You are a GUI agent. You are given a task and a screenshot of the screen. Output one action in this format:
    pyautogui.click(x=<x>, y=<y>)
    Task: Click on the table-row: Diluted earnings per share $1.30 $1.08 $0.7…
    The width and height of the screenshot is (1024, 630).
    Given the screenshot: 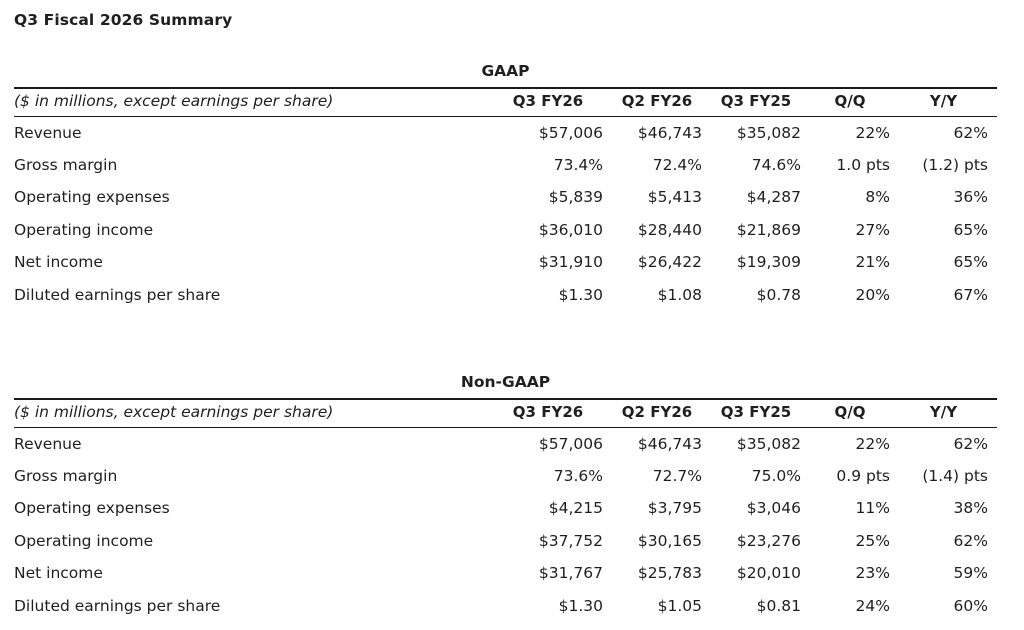 What is the action you would take?
    pyautogui.click(x=505, y=295)
    